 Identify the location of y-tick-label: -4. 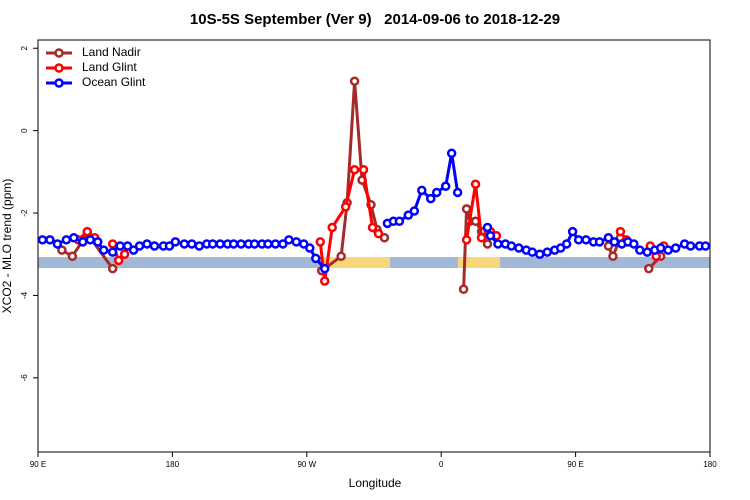
(24, 295).